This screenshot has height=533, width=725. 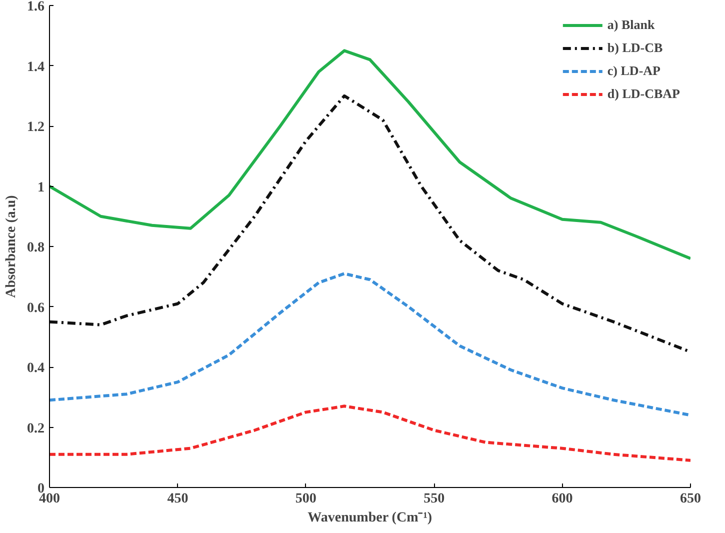 What do you see at coordinates (177, 499) in the screenshot?
I see `x-tick-label: 450` at bounding box center [177, 499].